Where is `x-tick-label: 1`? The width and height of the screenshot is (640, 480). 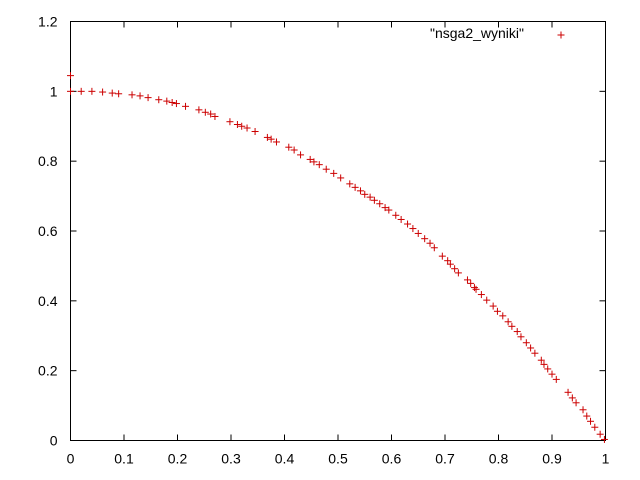
x-tick-label: 1 is located at coordinates (606, 459).